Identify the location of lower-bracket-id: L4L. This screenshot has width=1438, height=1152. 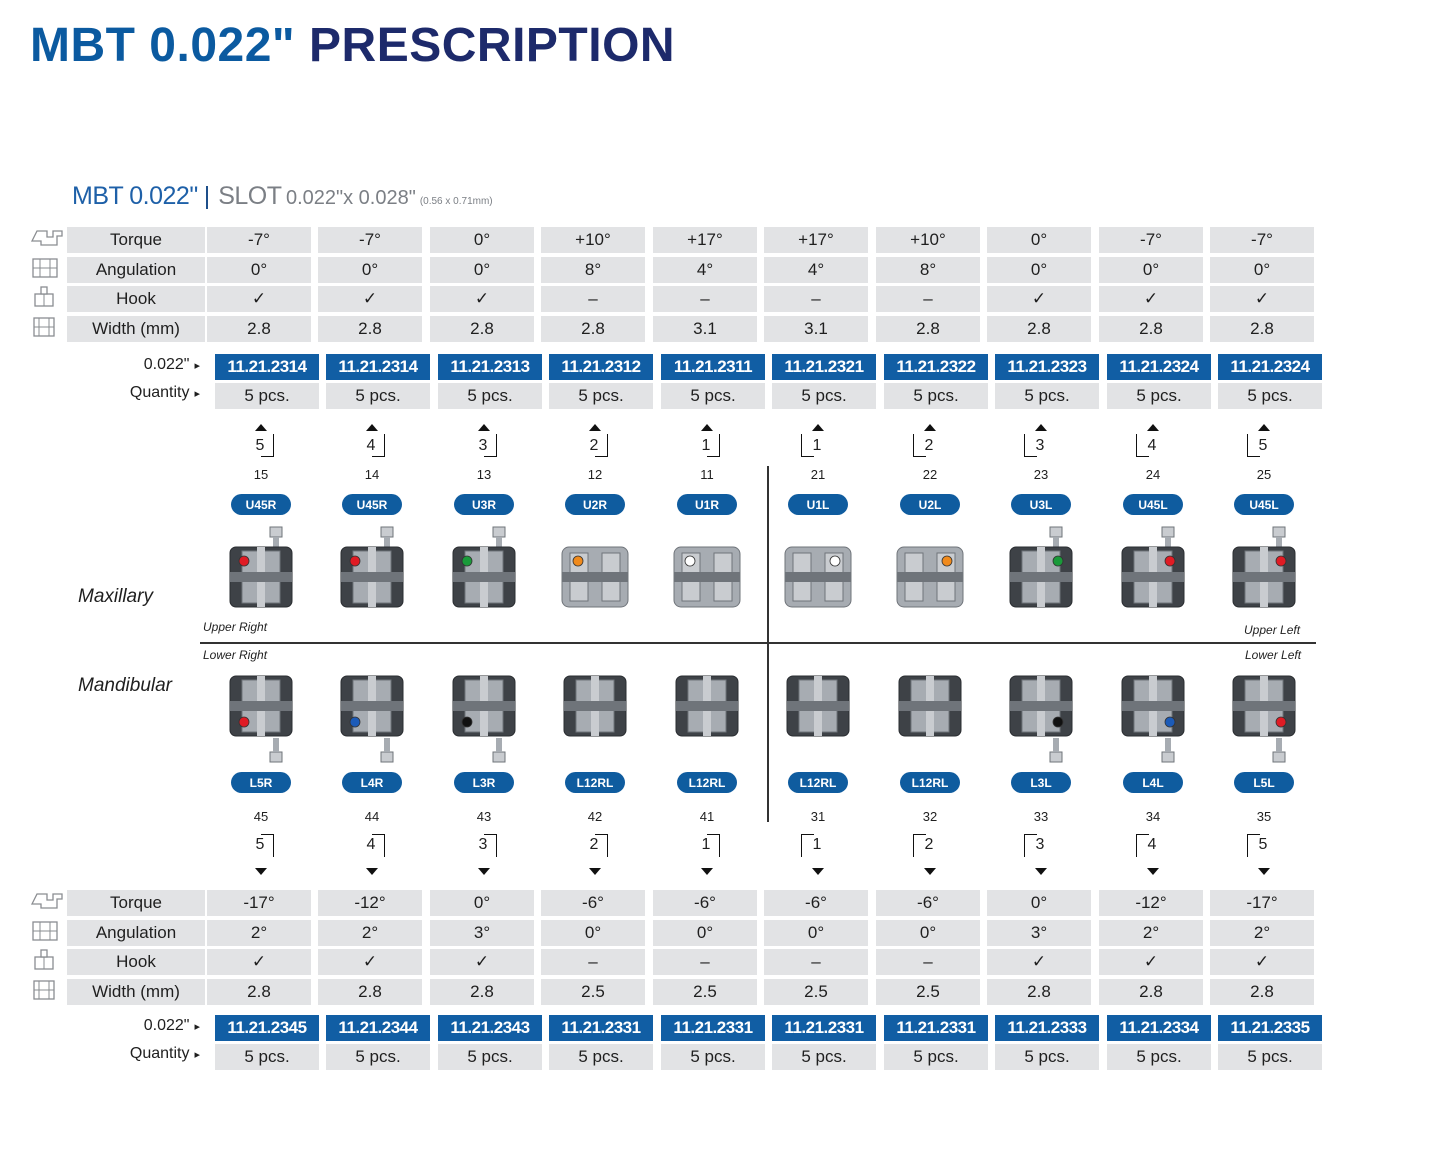
(1153, 782).